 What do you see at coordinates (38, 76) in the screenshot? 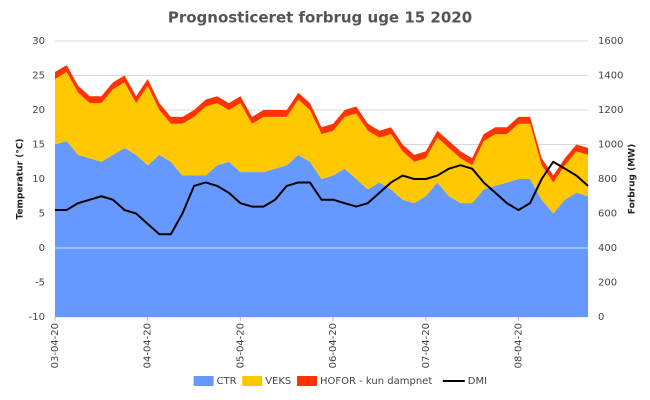
I see `y-tick-label: 25` at bounding box center [38, 76].